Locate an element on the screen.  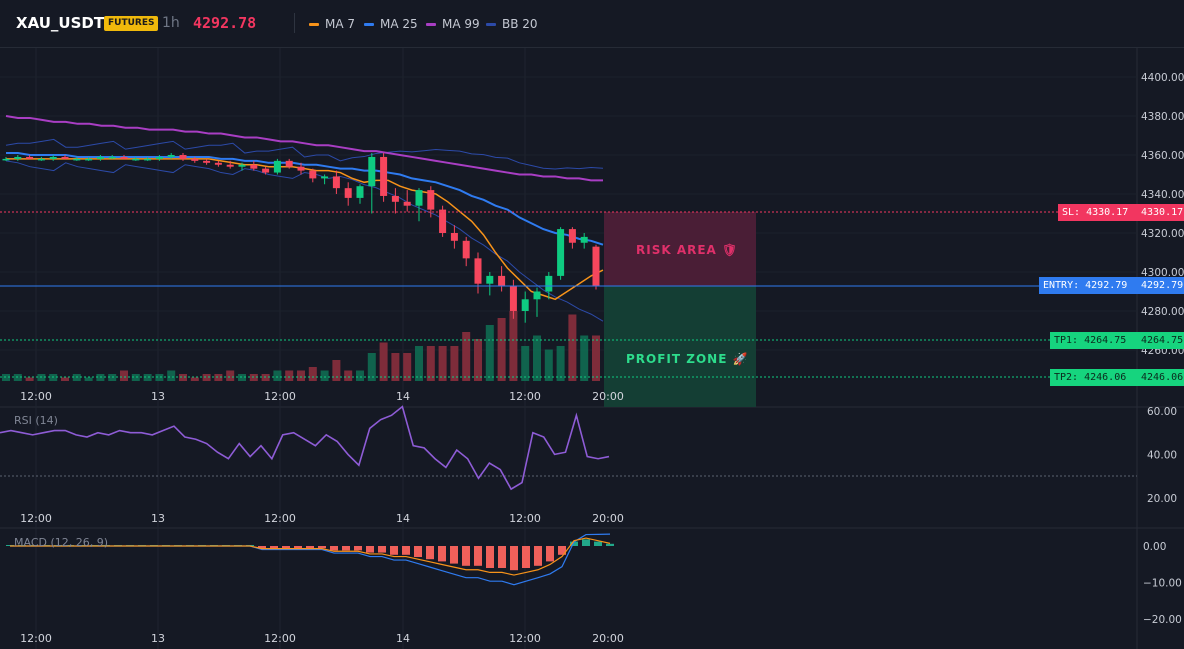
legend-ma7: MA 7 is located at coordinates (332, 24).